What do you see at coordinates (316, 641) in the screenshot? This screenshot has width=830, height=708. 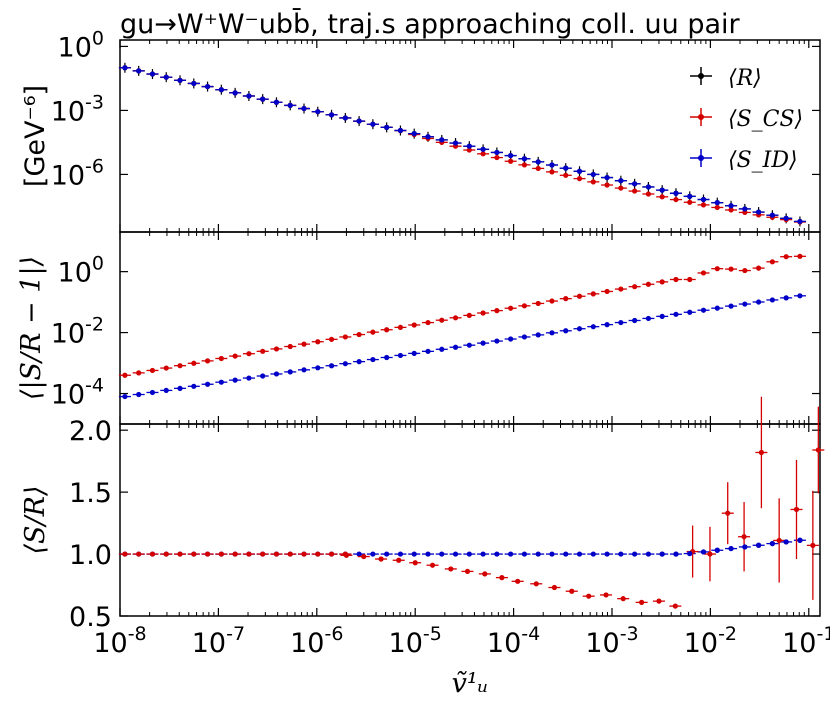 I see `x-tick-label: 10⁻⁶` at bounding box center [316, 641].